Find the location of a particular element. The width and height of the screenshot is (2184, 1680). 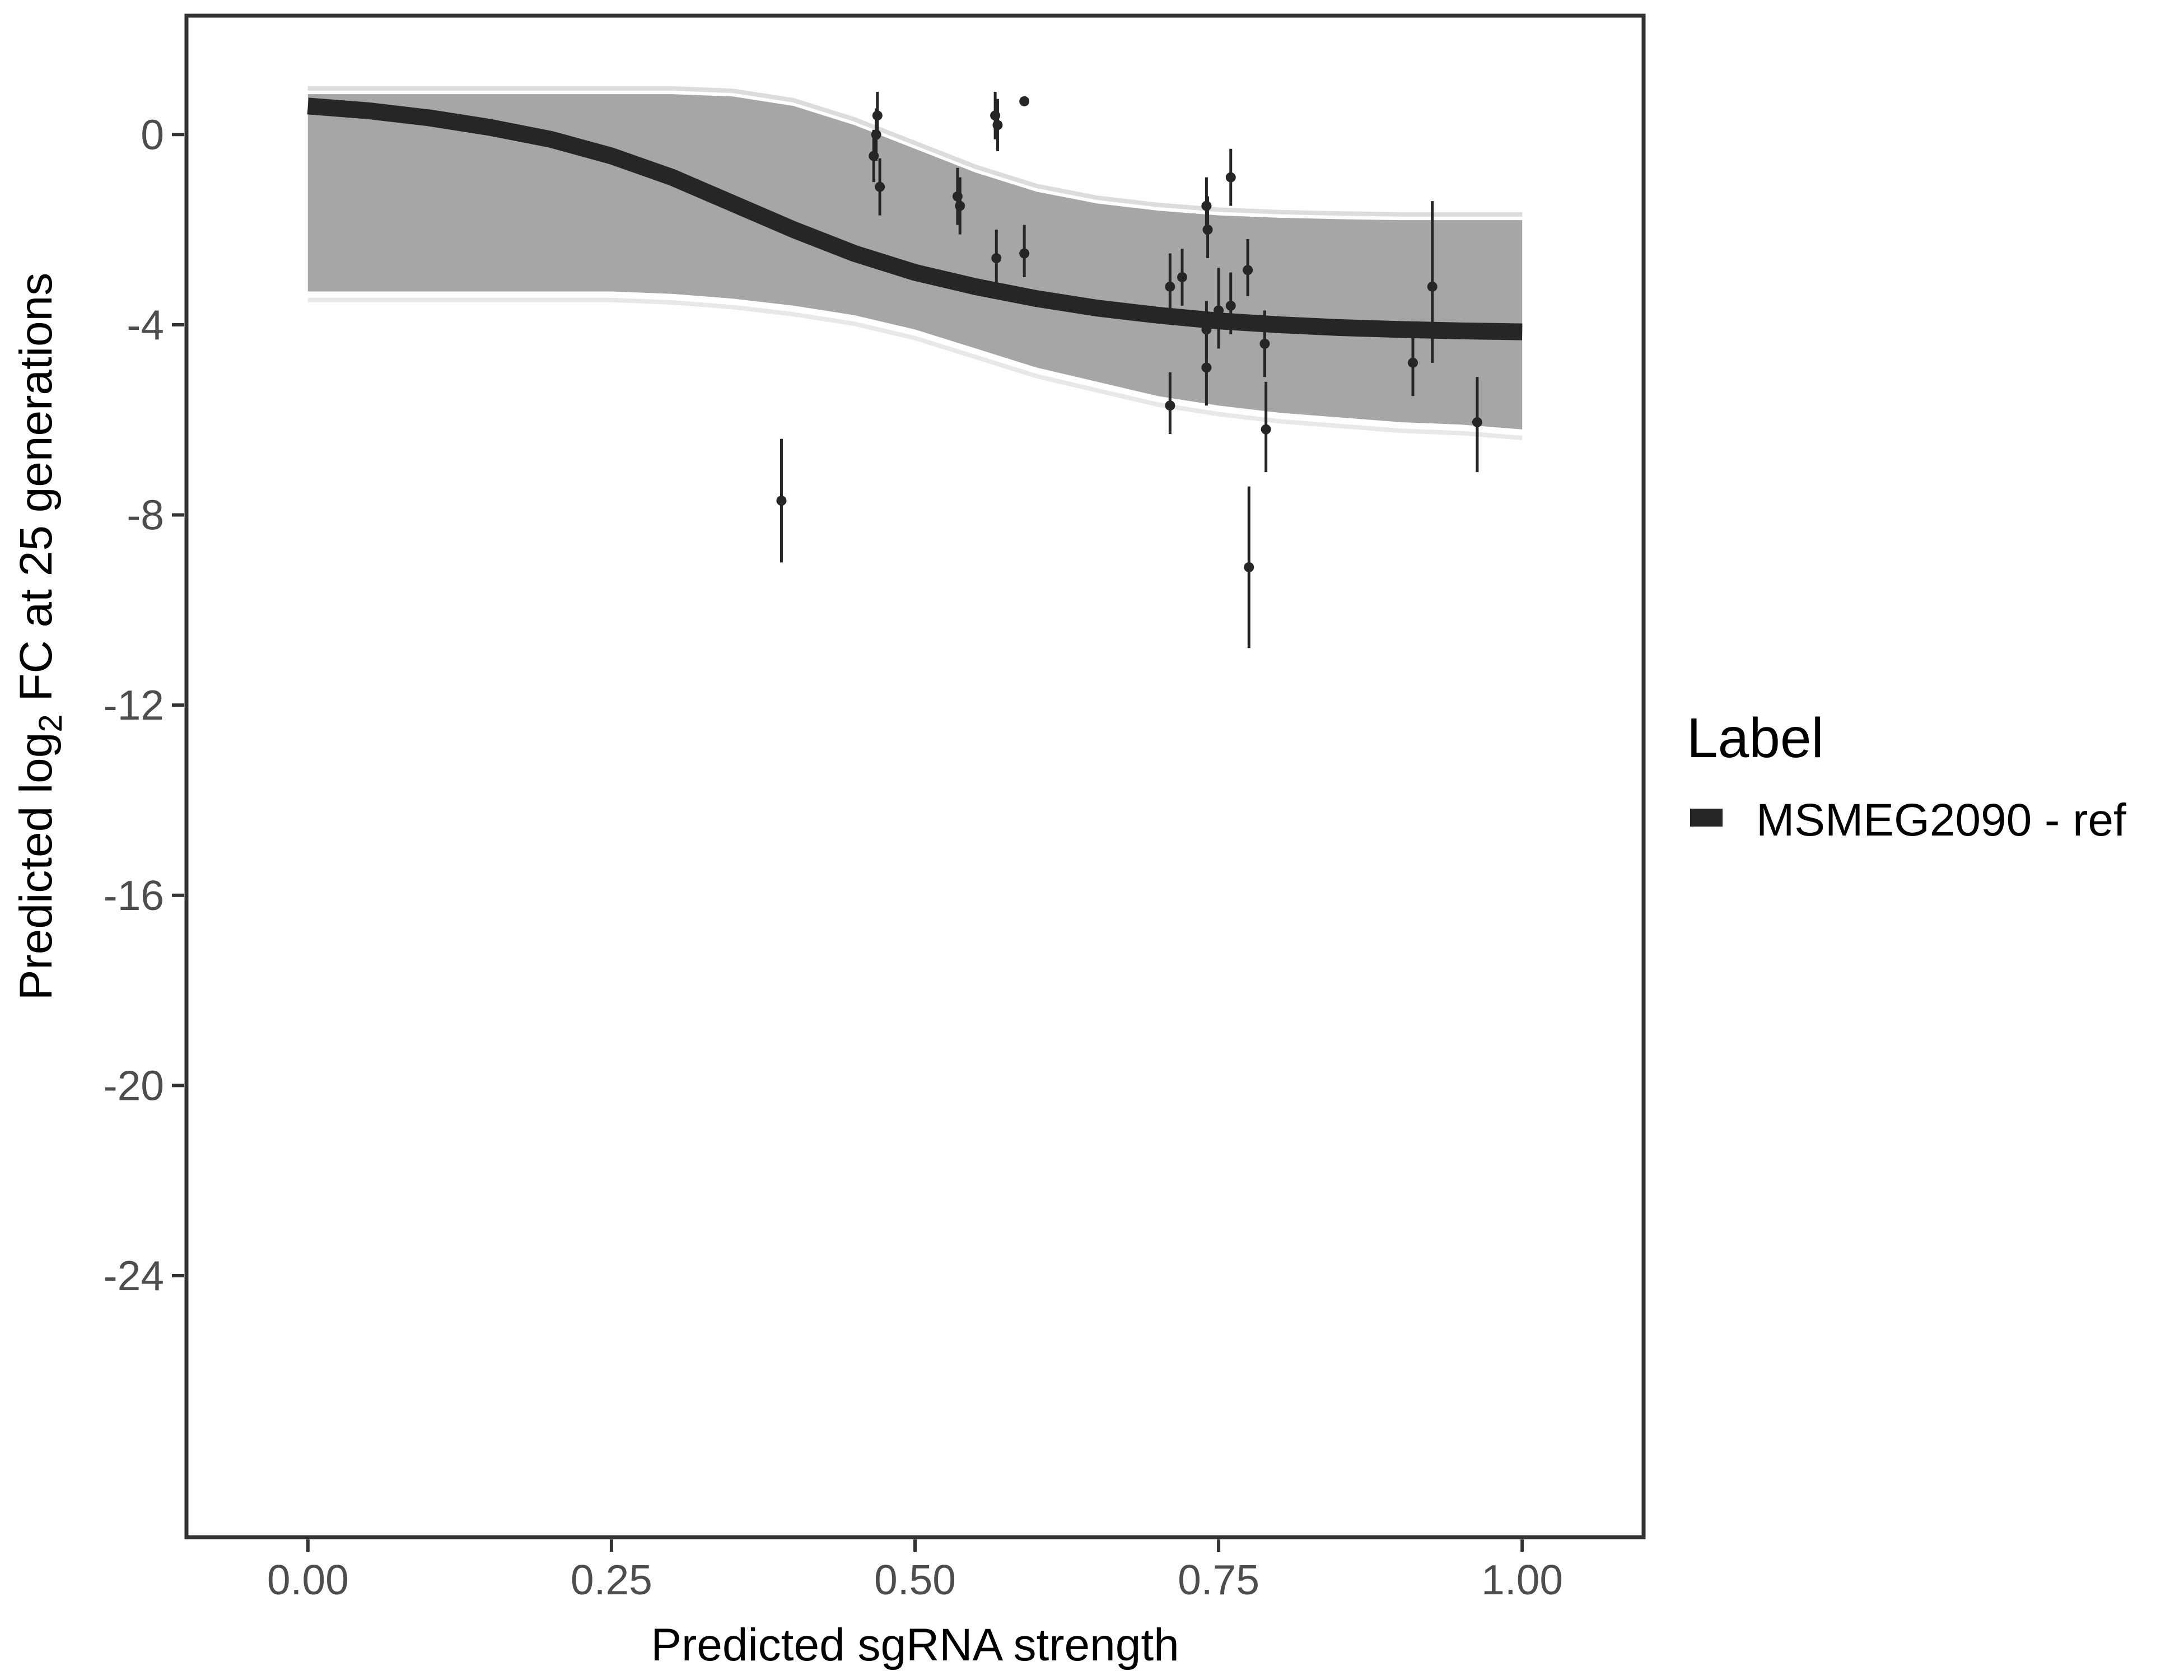

y-tick-label: -16 is located at coordinates (134, 896).